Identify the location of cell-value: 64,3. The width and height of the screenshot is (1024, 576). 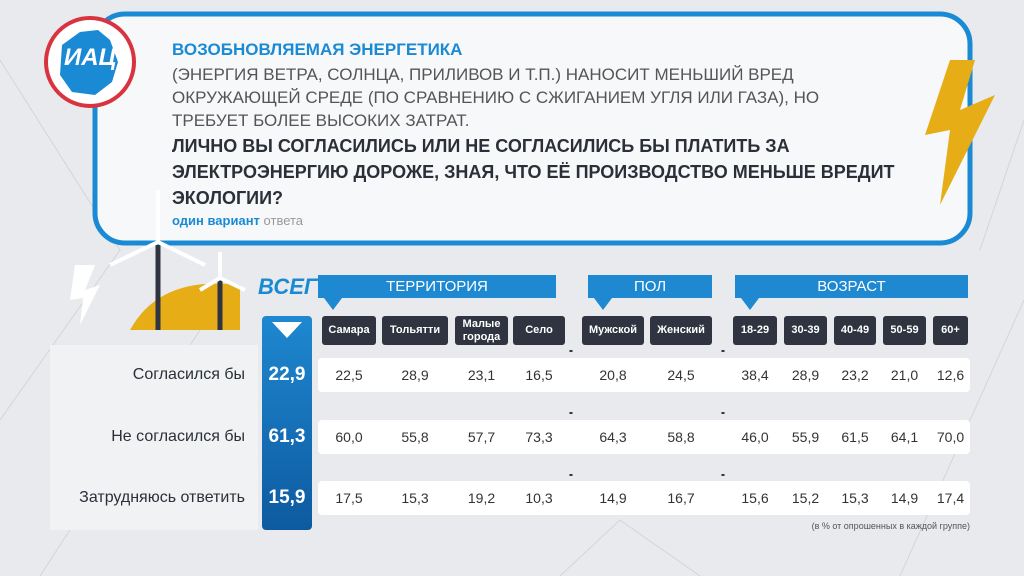
(613, 437).